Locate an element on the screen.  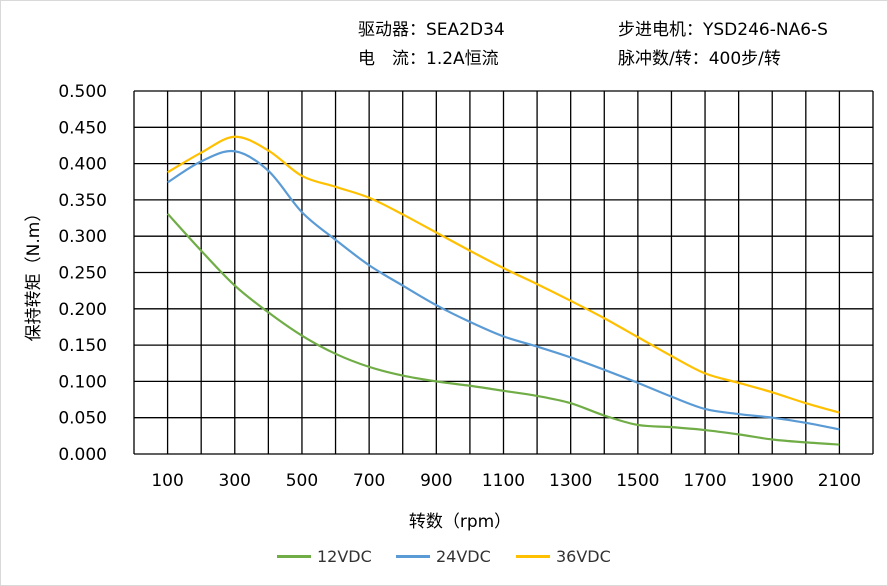
y-axis-label: 保持转矩（N.m） is located at coordinates (34, 273).